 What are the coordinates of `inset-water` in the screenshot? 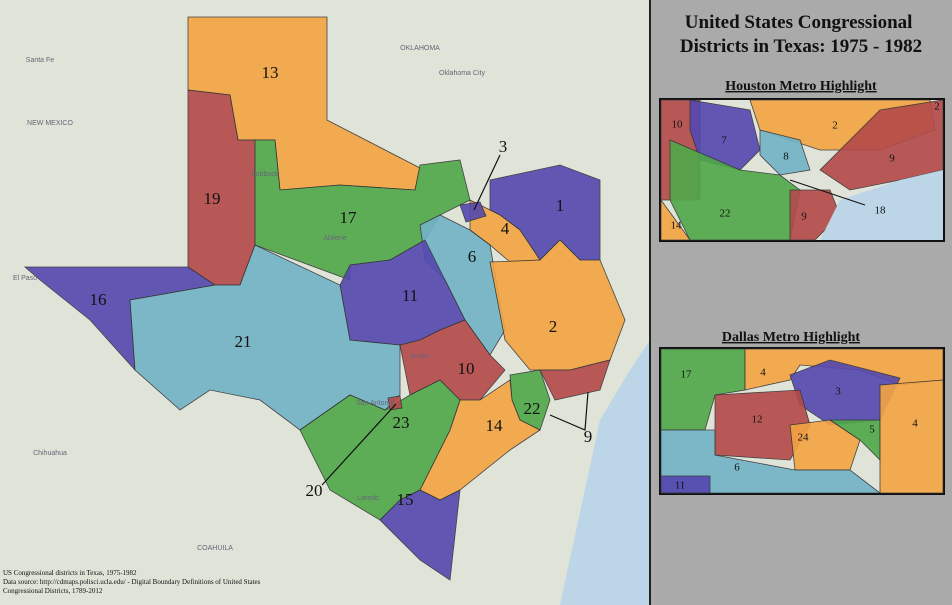 It's located at (881, 205).